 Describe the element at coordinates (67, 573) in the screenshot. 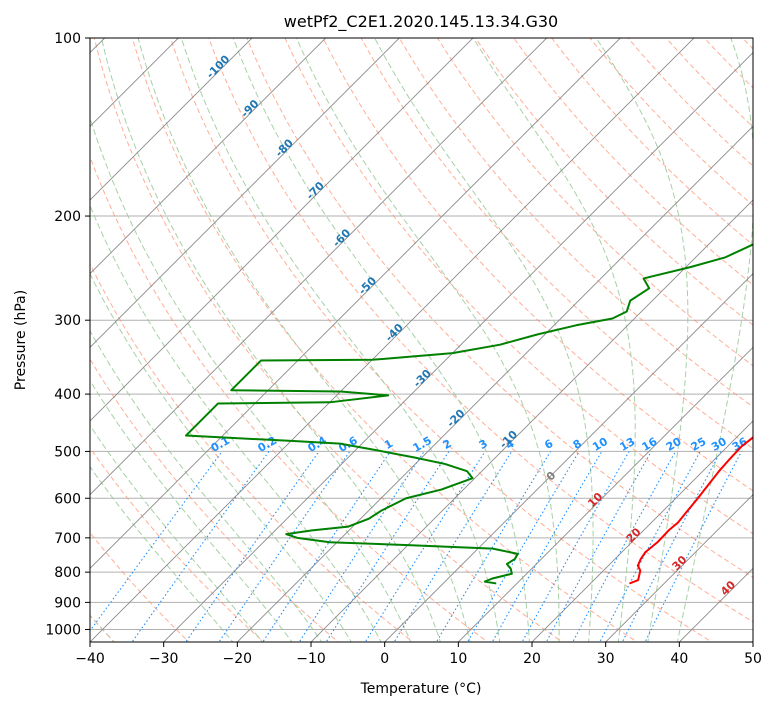

I see `y-tick-label: 800` at that location.